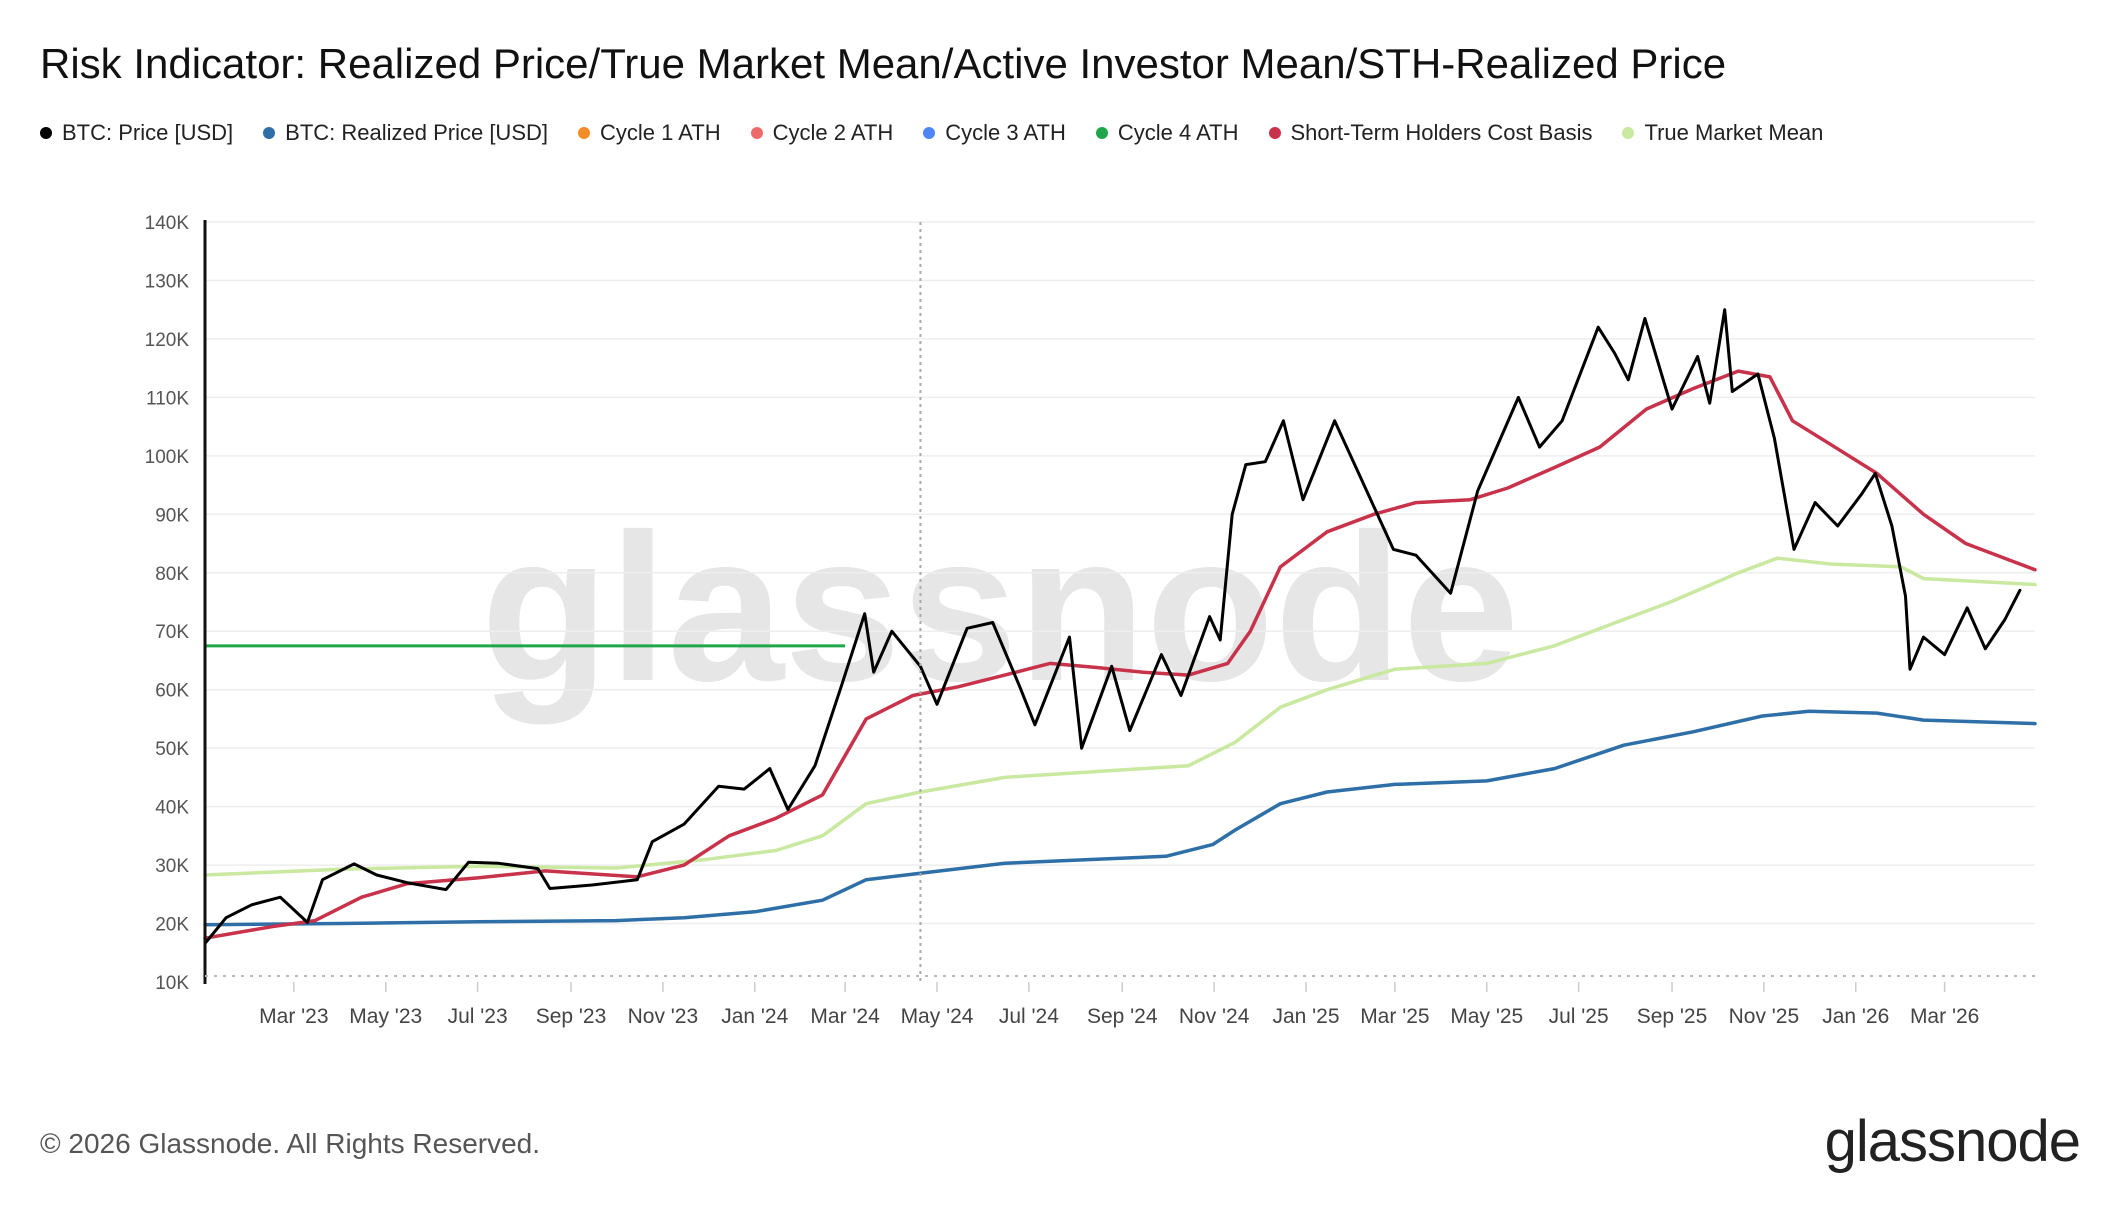 The height and width of the screenshot is (1212, 2120). Describe the element at coordinates (172, 691) in the screenshot. I see `y-tick-label: 60K` at that location.